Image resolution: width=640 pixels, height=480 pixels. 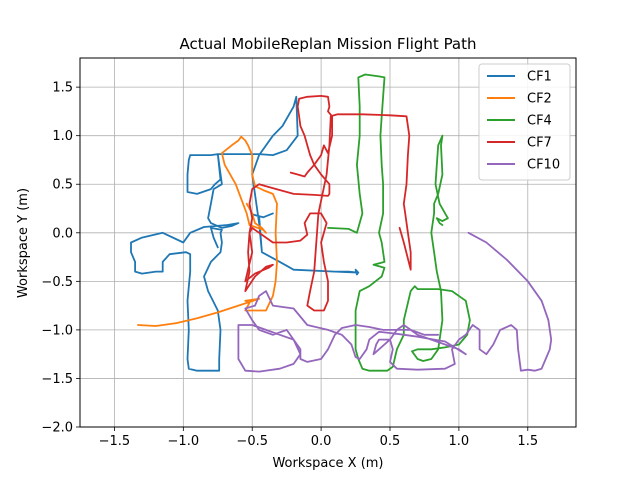 What do you see at coordinates (62, 185) in the screenshot?
I see `y-tick-label: 0.5` at bounding box center [62, 185].